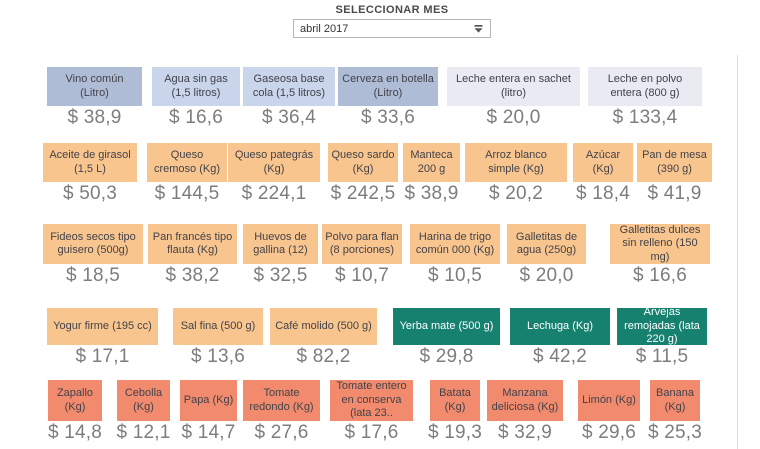 The height and width of the screenshot is (449, 760). I want to click on product-label: Galletitas de agua (250g), so click(546, 243).